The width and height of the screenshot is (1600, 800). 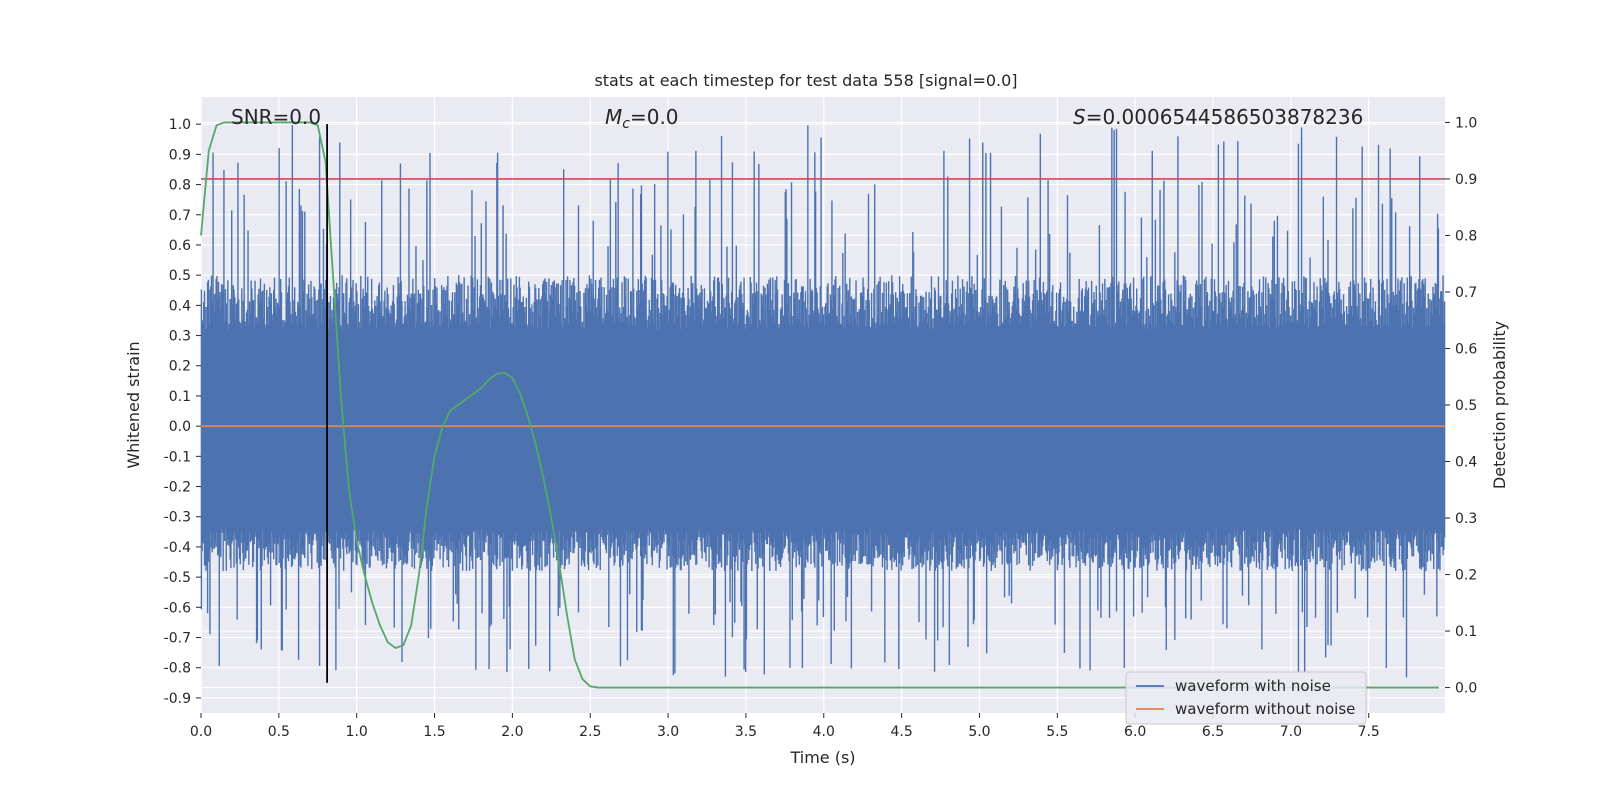 I want to click on y-left-tick-label: -0.7, so click(x=177, y=639).